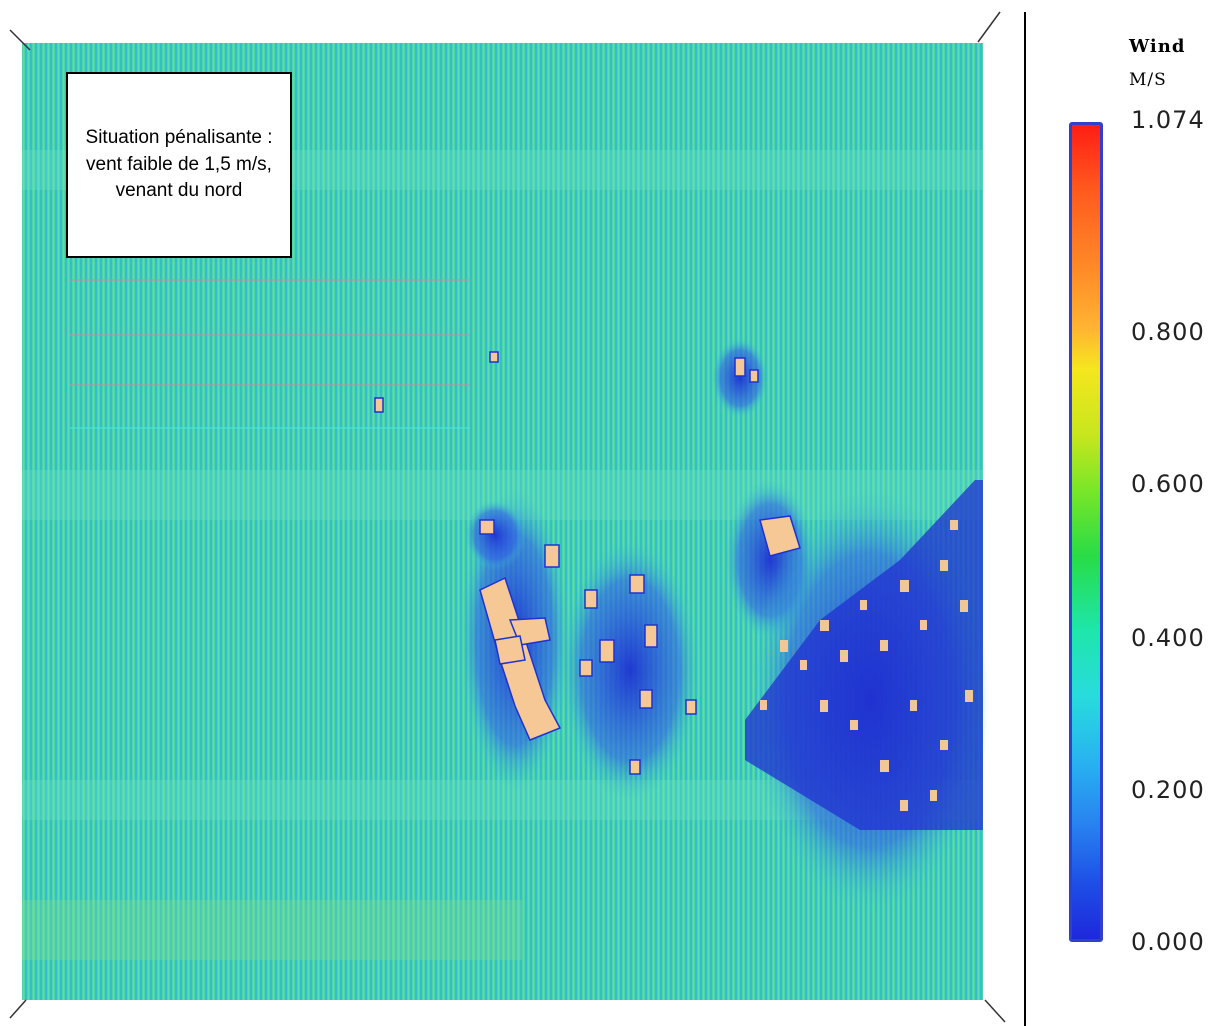  I want to click on field-lines, so click(270, 354).